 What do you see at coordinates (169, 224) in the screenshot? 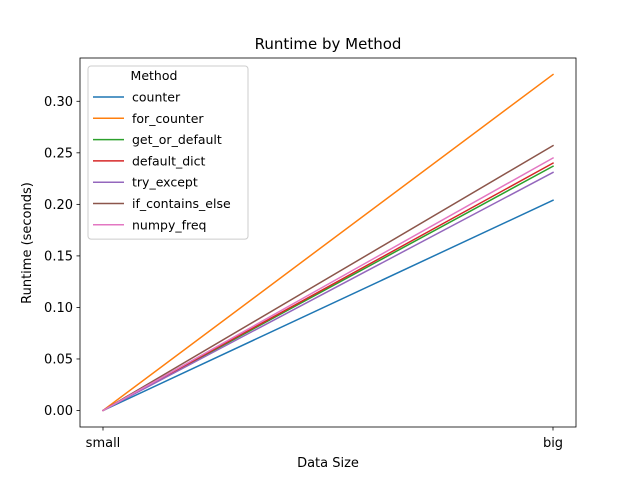
I see `legend-label-numpy-freq: numpy_freq` at bounding box center [169, 224].